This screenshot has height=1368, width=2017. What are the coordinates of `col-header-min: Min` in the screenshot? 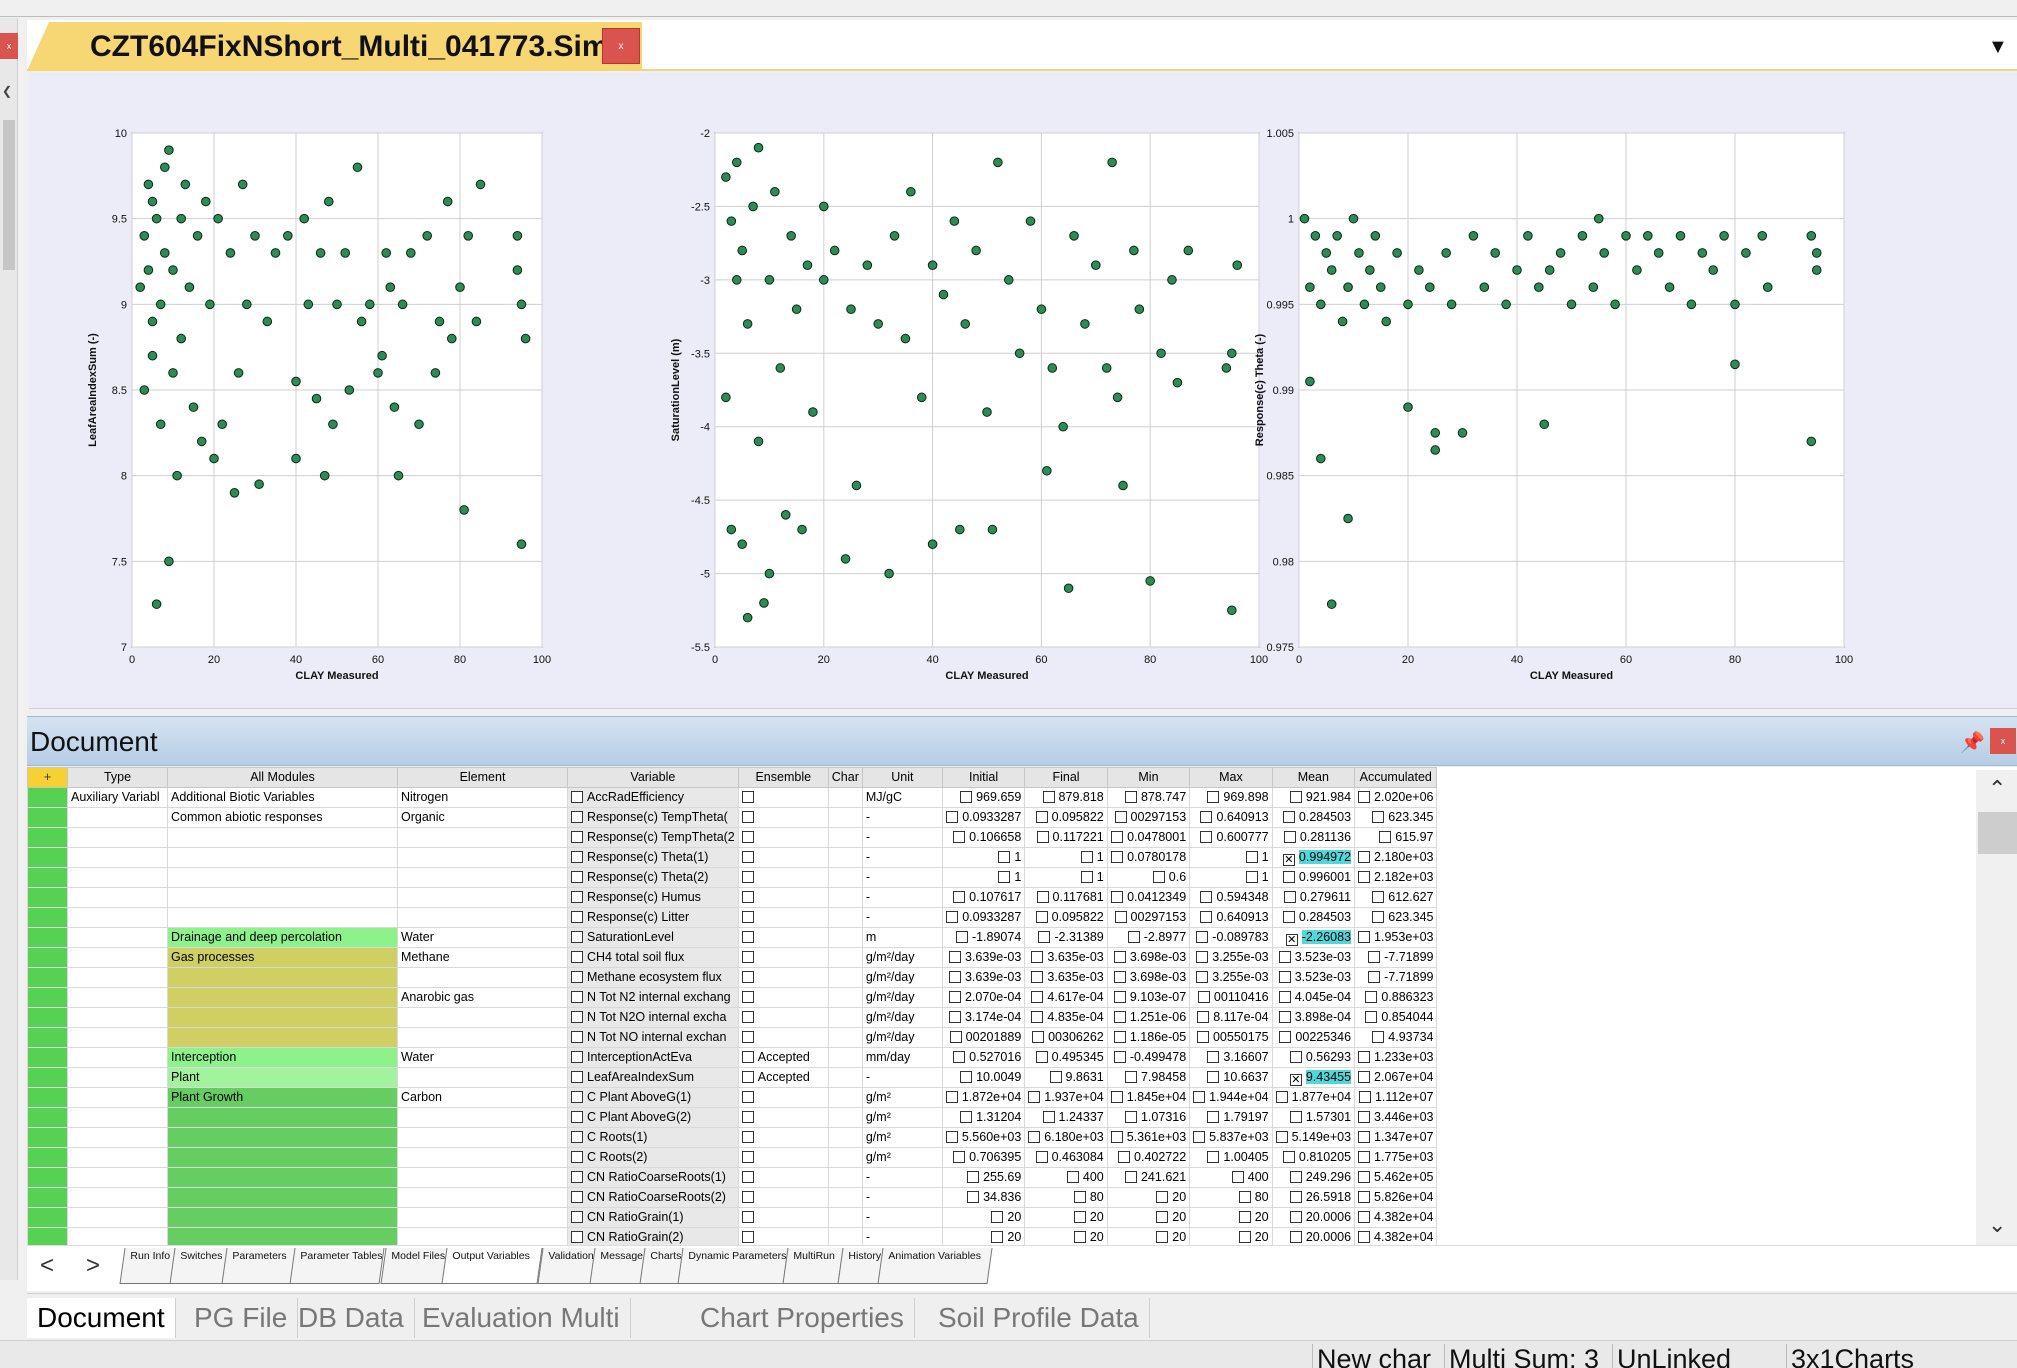 It's located at (1148, 777).